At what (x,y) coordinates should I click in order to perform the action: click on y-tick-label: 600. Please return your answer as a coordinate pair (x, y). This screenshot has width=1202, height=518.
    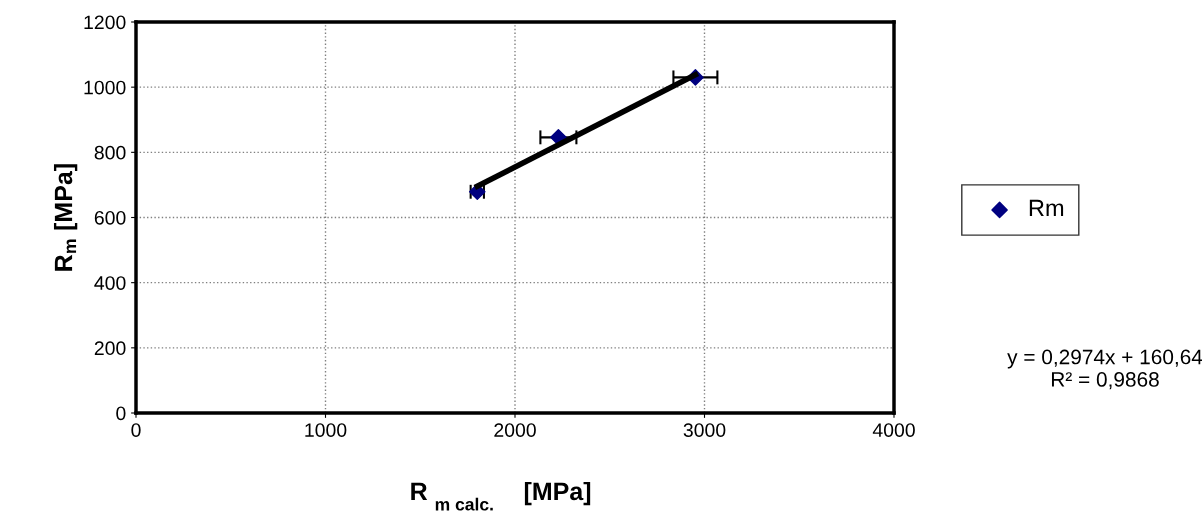
    Looking at the image, I should click on (110, 217).